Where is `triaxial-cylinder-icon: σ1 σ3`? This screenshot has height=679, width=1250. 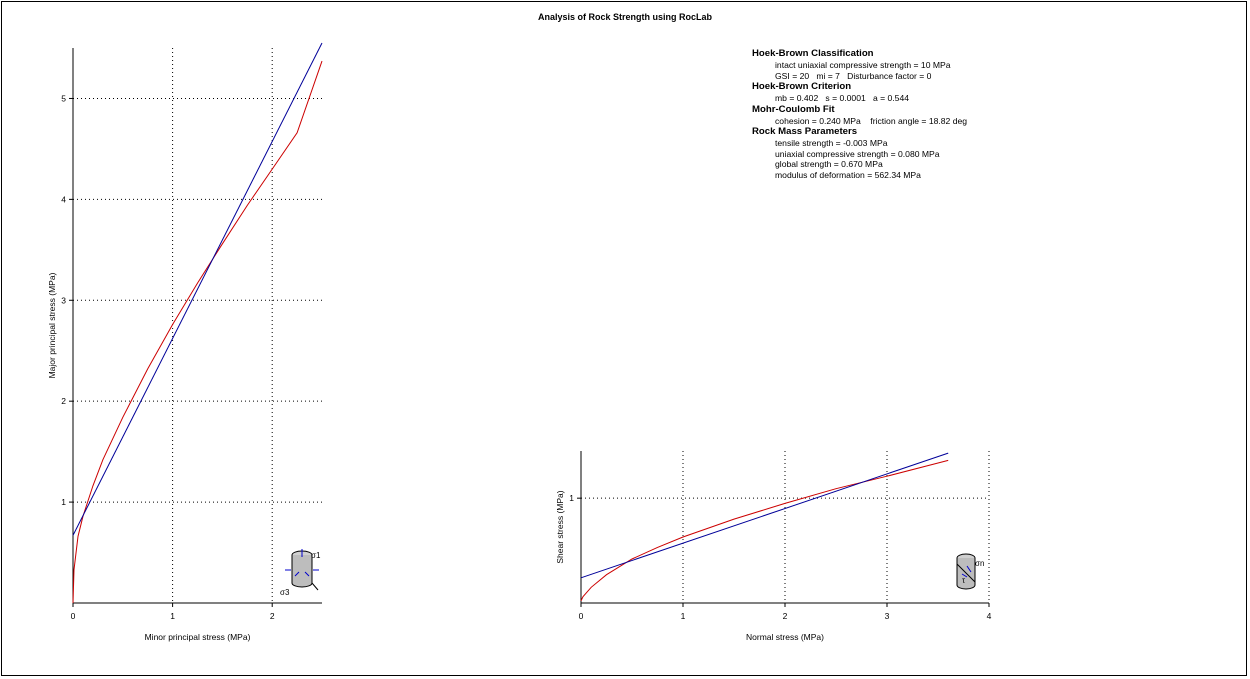 triaxial-cylinder-icon: σ1 σ3 is located at coordinates (300, 573).